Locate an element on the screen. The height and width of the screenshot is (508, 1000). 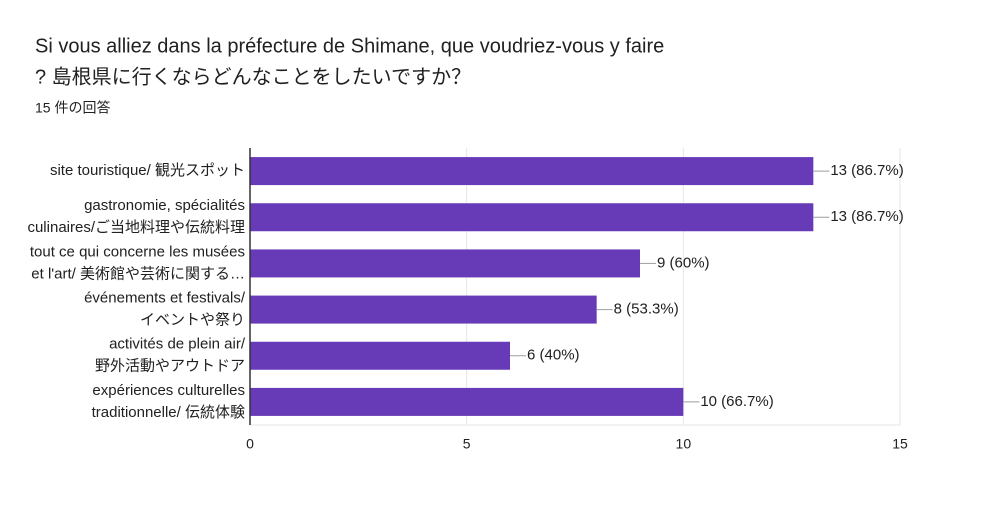
y-tick-label: culinaires/ご当地料理や伝統料理 is located at coordinates (136, 227).